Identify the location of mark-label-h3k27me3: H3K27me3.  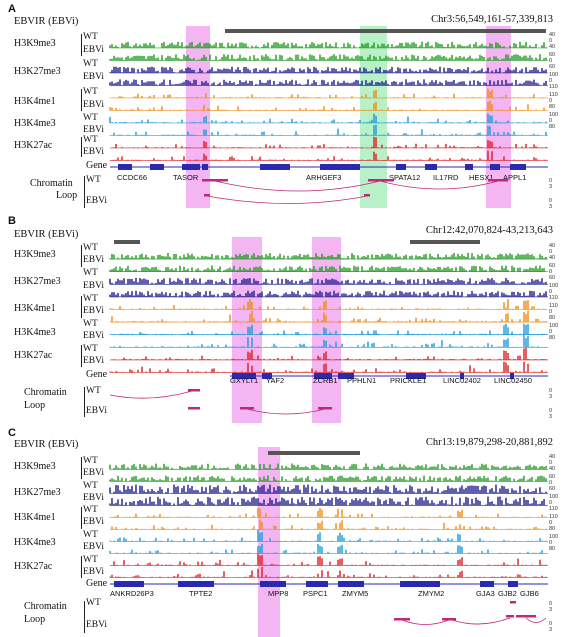
(37, 492).